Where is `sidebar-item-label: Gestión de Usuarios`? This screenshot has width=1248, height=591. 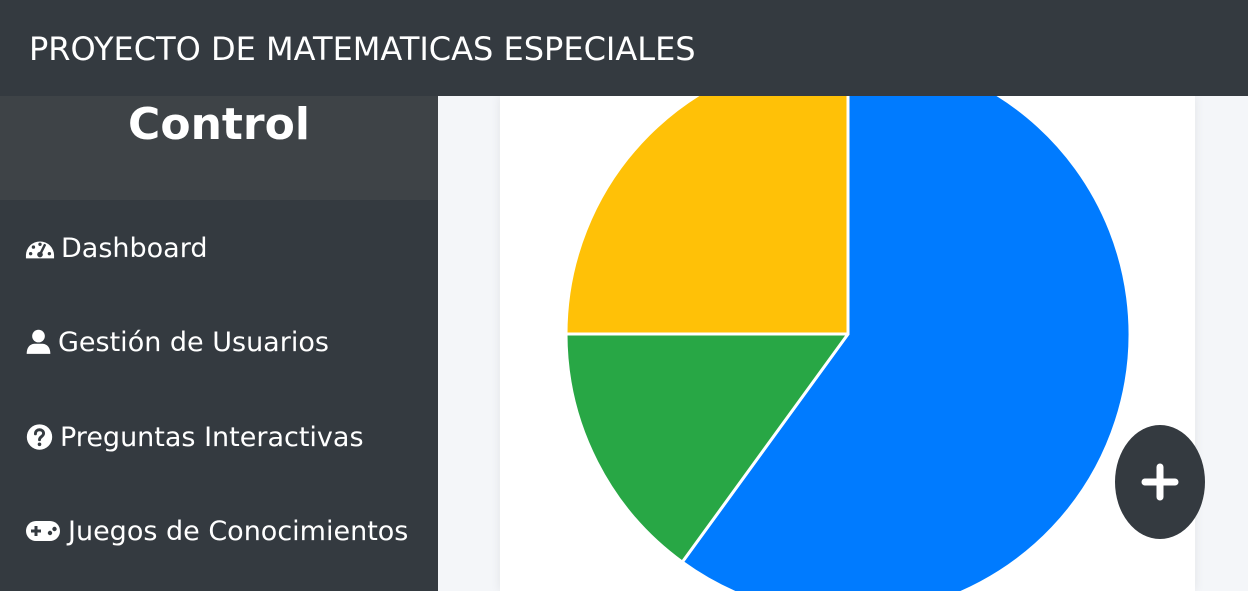 sidebar-item-label: Gestión de Usuarios is located at coordinates (193, 342).